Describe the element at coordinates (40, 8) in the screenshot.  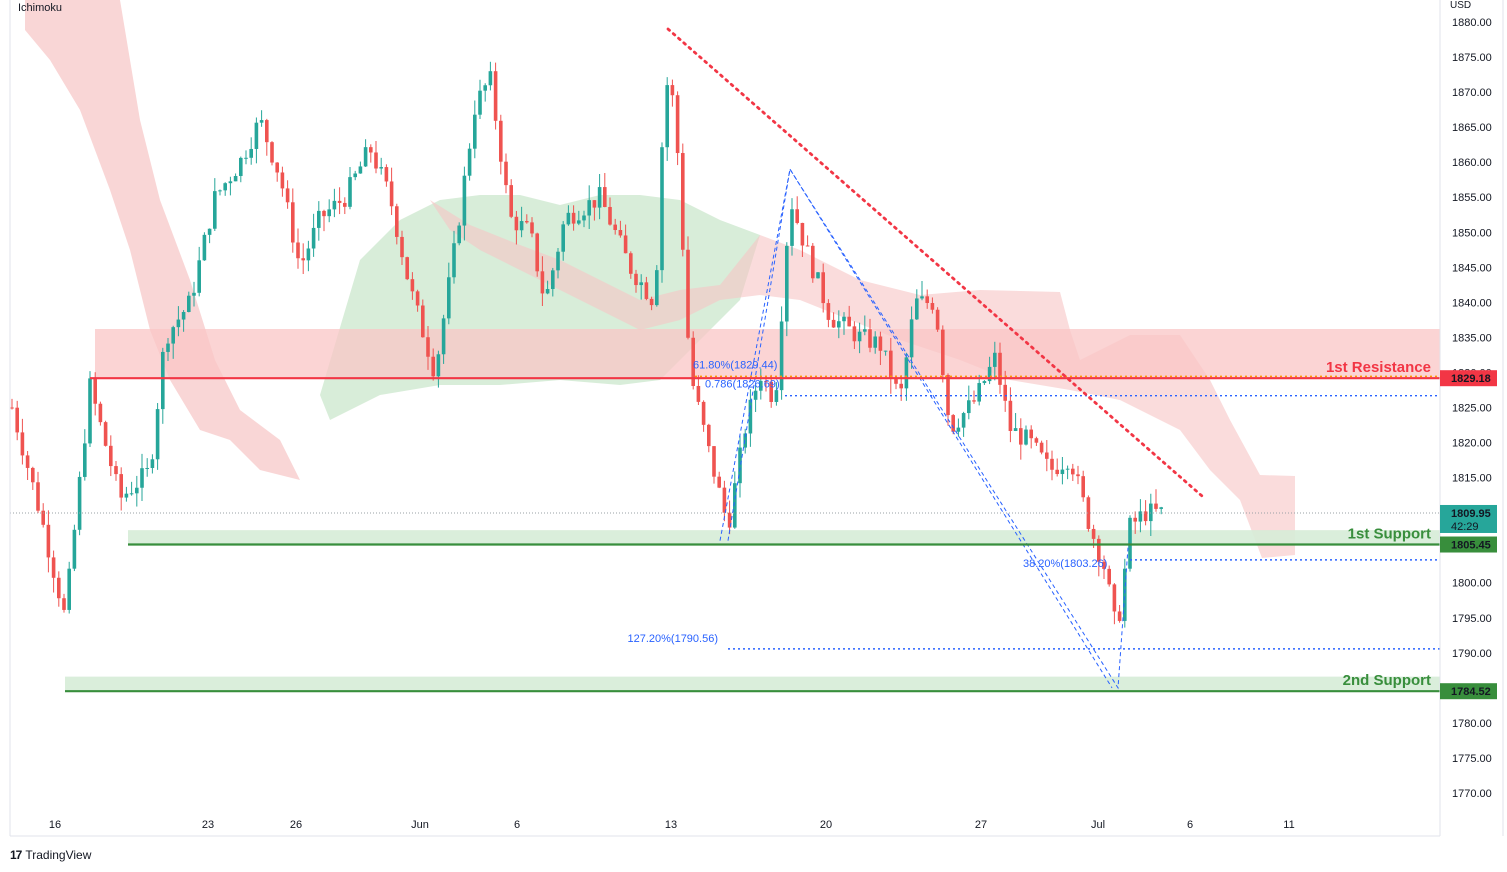
I see `indicator-legend: Ichimoku` at that location.